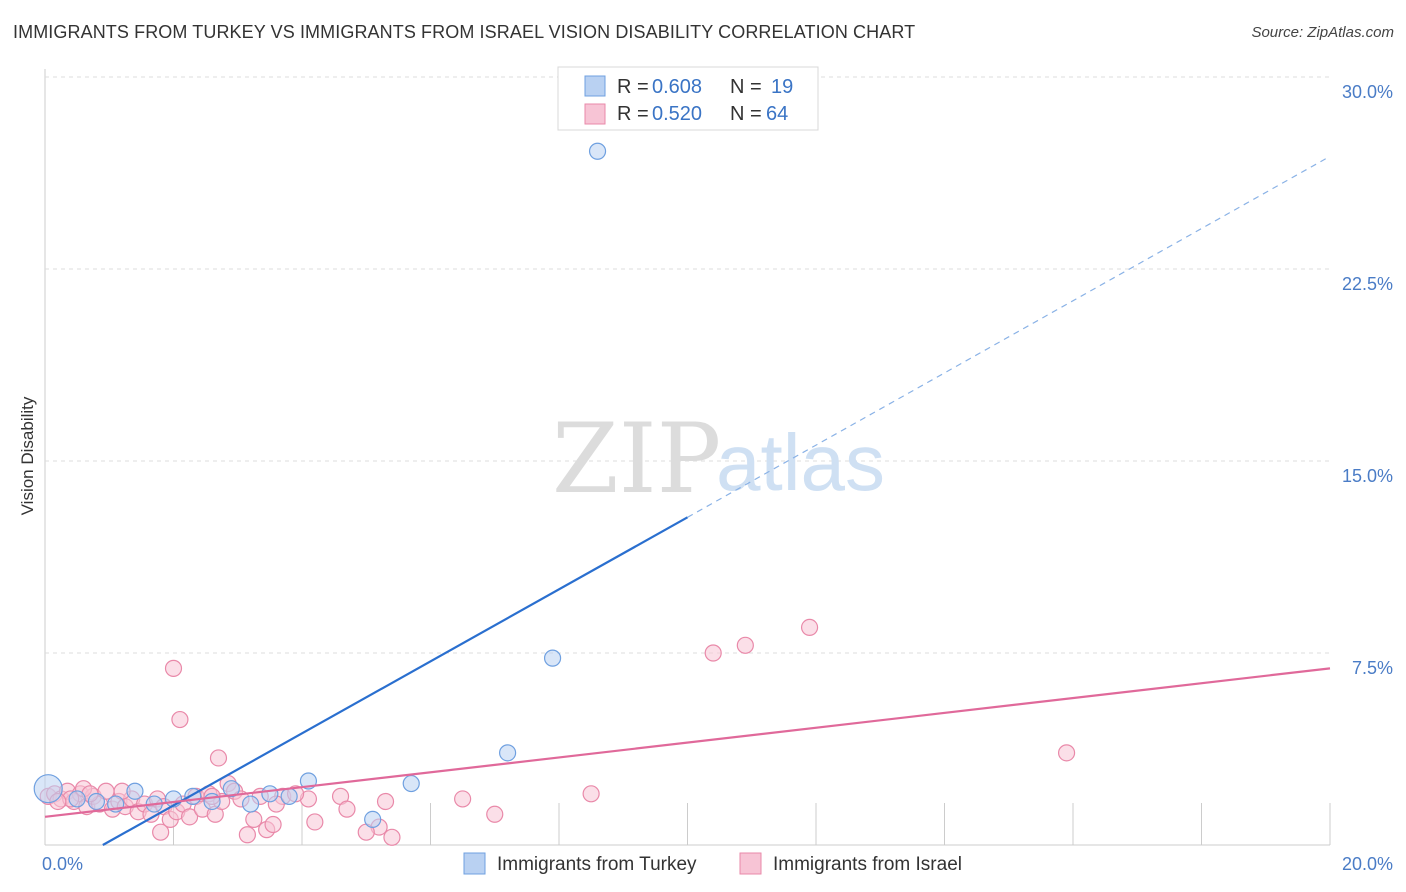 This screenshot has width=1406, height=892. I want to click on y-tick-label: 30.0%, so click(1367, 92).